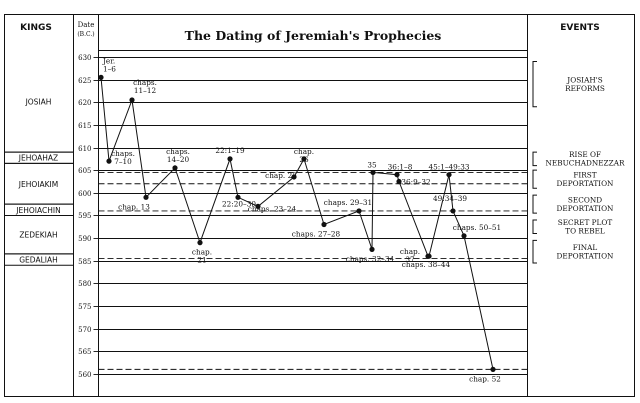 This screenshot has width=640, height=403. Describe the element at coordinates (123, 153) in the screenshot. I see `point-label-1-line-0: chaps.` at that location.